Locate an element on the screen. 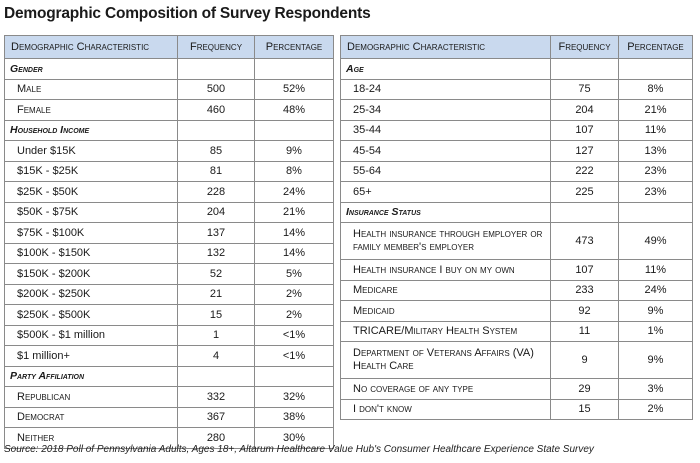  table-row: $15K - $25K 81 8% is located at coordinates (169, 171).